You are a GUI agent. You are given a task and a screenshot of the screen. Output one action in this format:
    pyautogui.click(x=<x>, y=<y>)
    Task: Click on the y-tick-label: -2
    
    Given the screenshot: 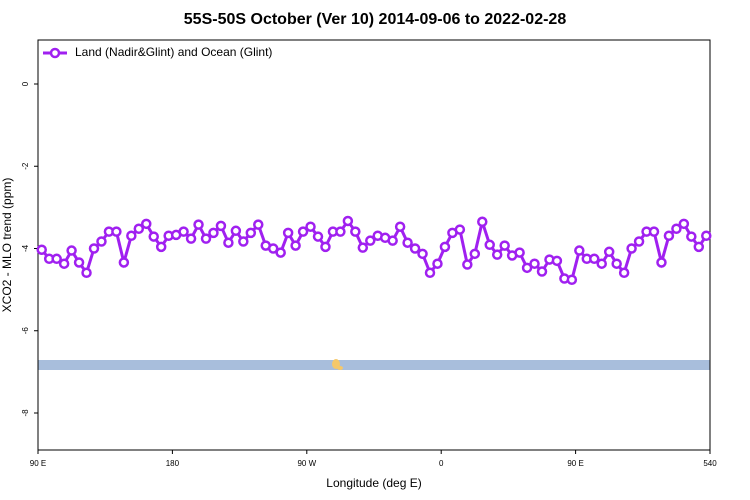 What is the action you would take?
    pyautogui.click(x=25, y=166)
    